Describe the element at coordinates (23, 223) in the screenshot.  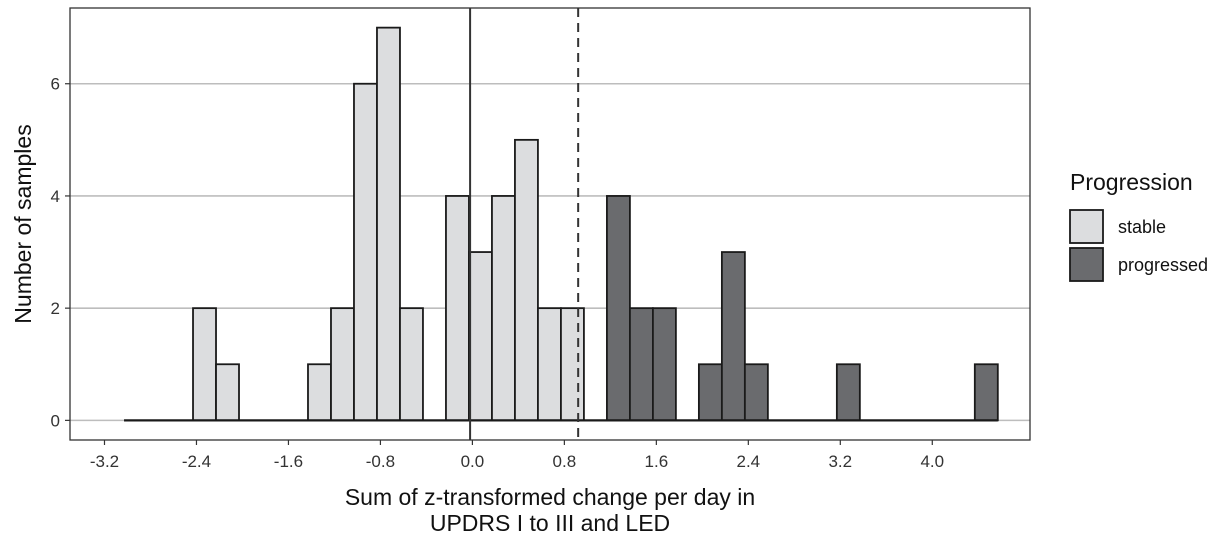
I see `y-axis-title: Number of samples` at that location.